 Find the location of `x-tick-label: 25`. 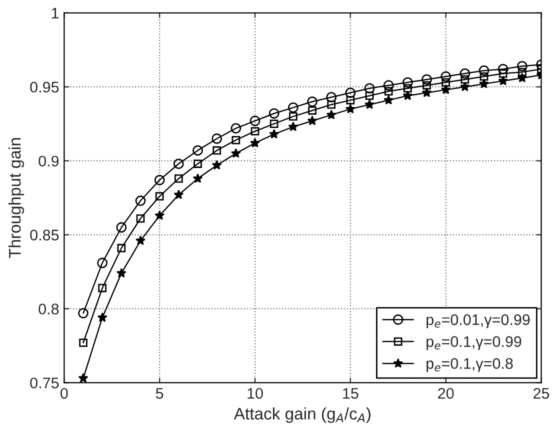

x-tick-label: 25 is located at coordinates (542, 393).